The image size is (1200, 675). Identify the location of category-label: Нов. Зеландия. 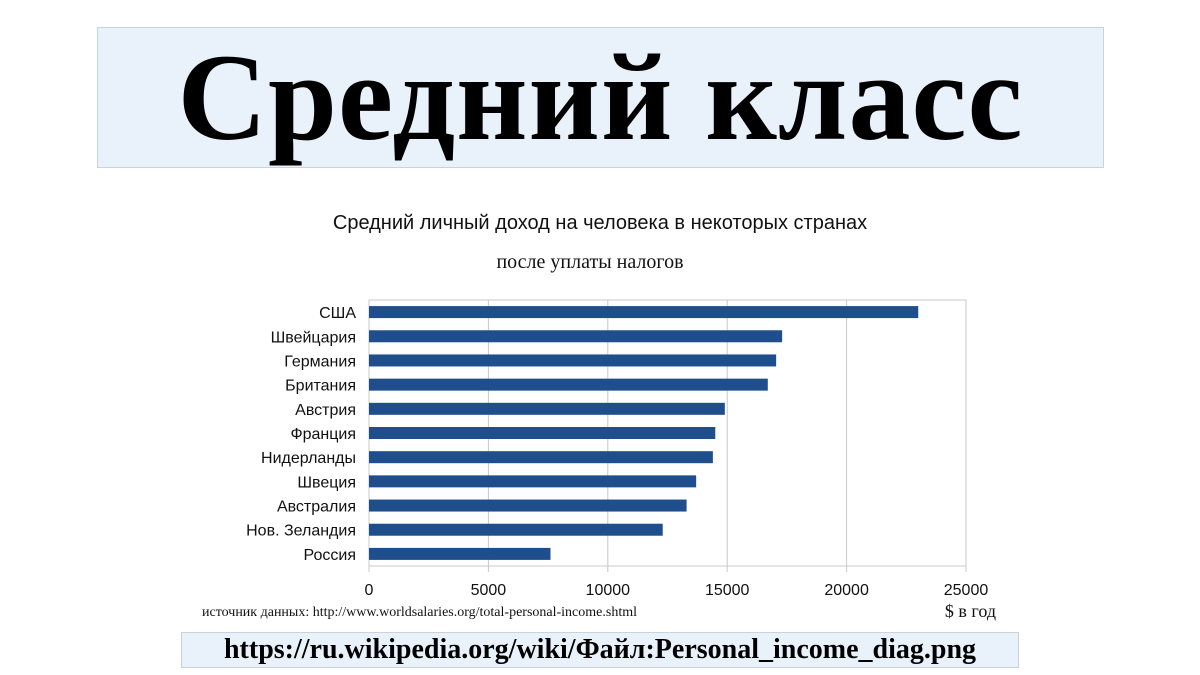
(301, 531).